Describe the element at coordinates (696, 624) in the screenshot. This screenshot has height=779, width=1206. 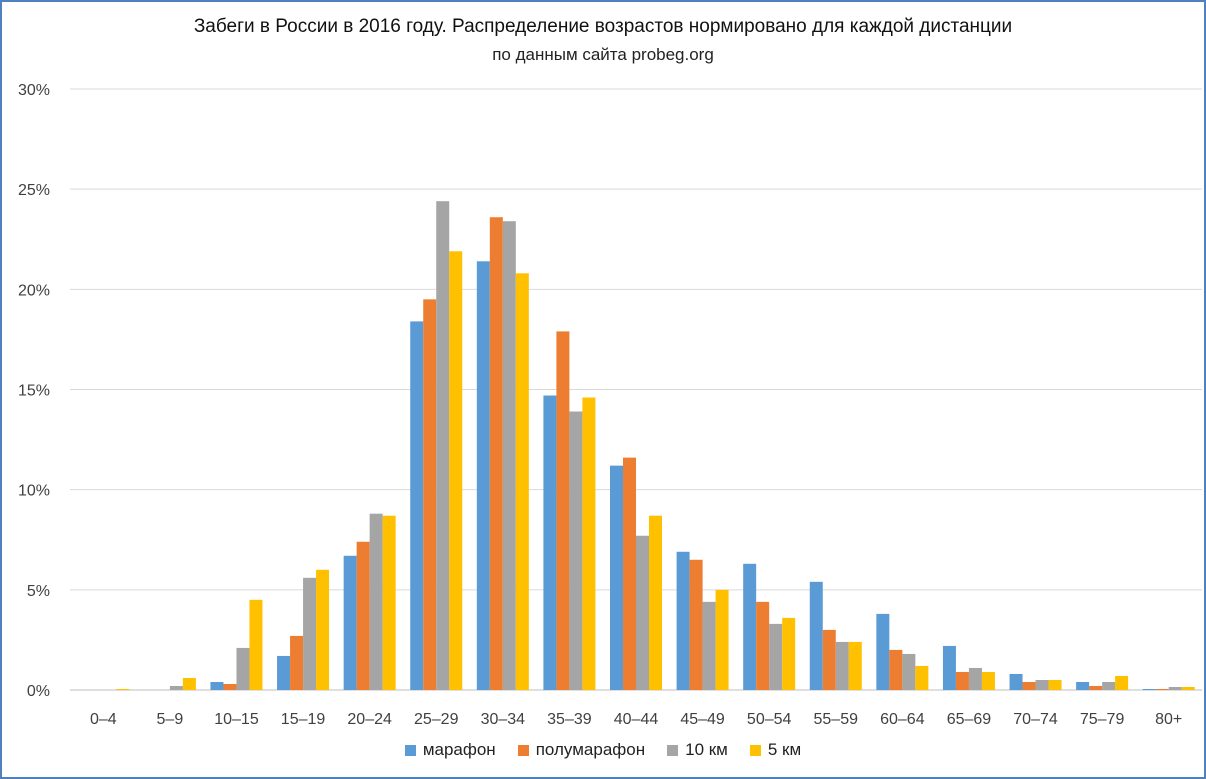
I see `bar-45–49-полумарафон` at that location.